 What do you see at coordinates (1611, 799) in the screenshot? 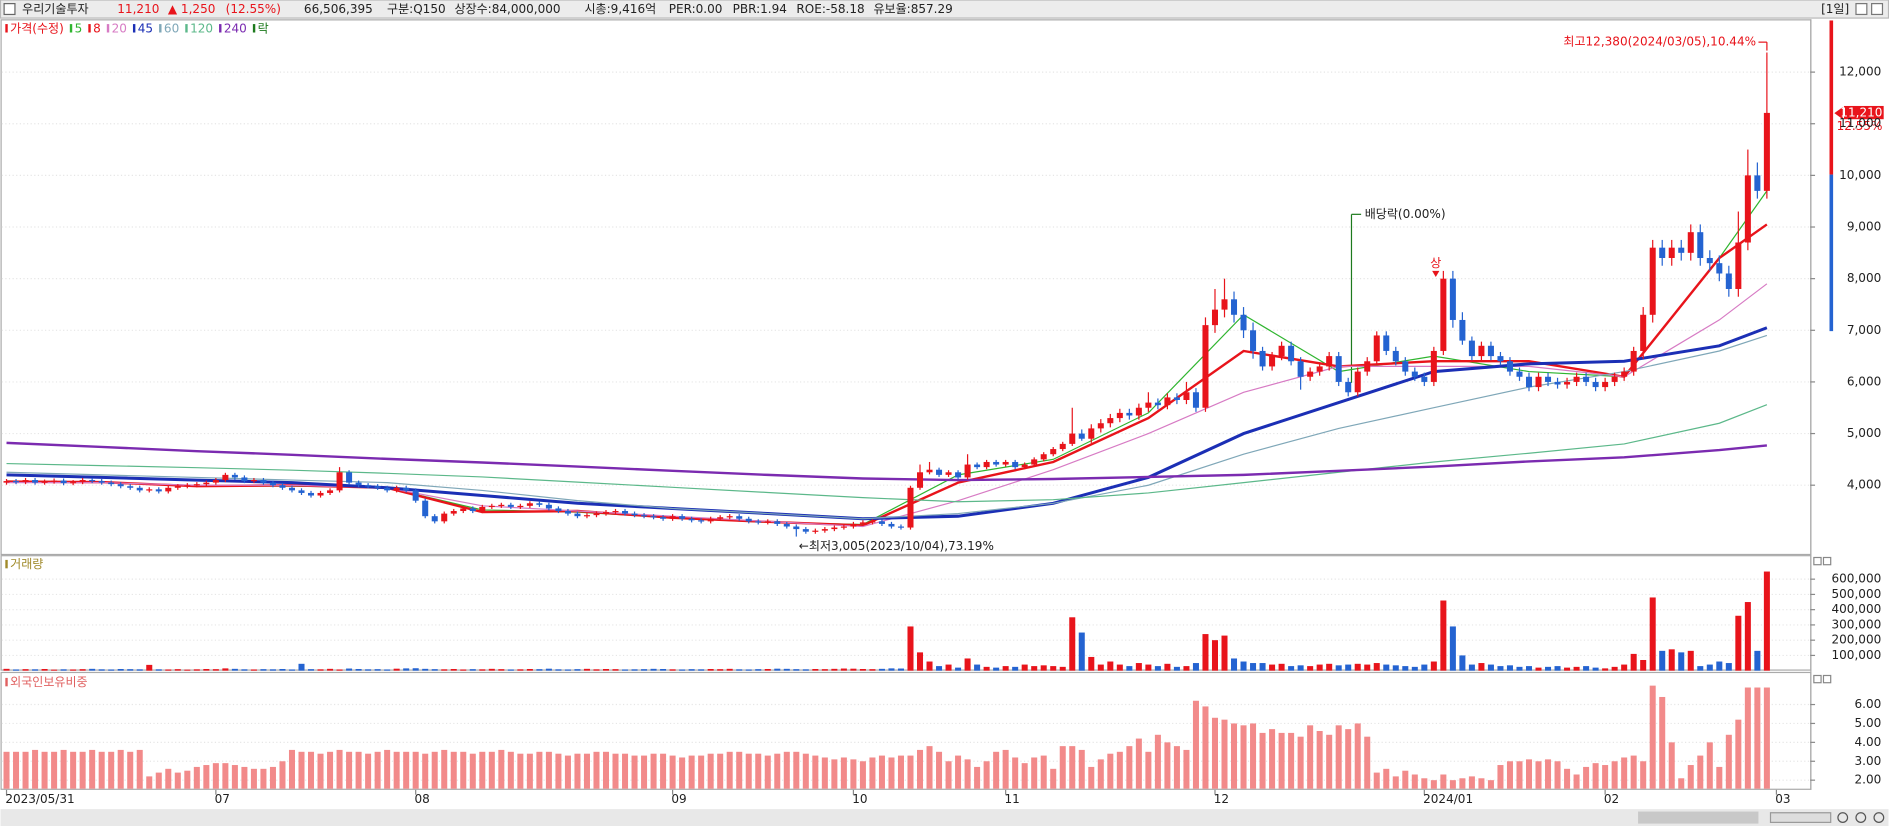
I see `x-tick-label: 02` at bounding box center [1611, 799].